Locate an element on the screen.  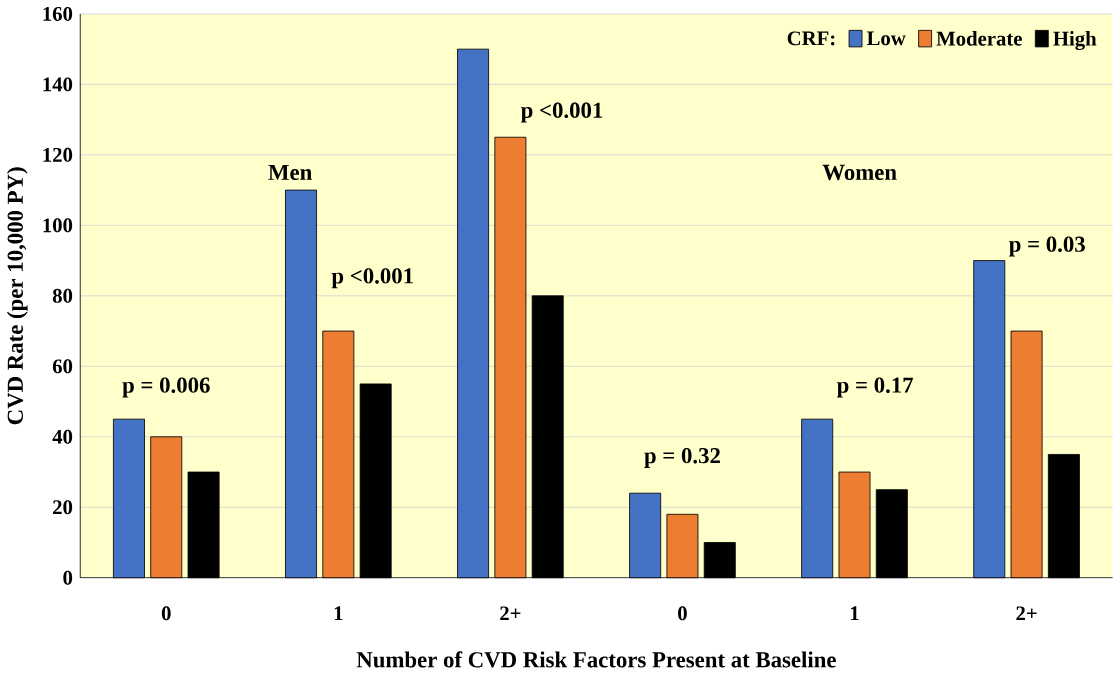
y-tick-label: 0 is located at coordinates (68, 577).